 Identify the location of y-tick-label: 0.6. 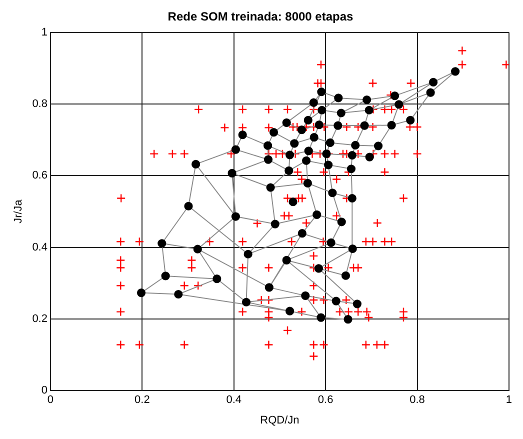
(40, 176).